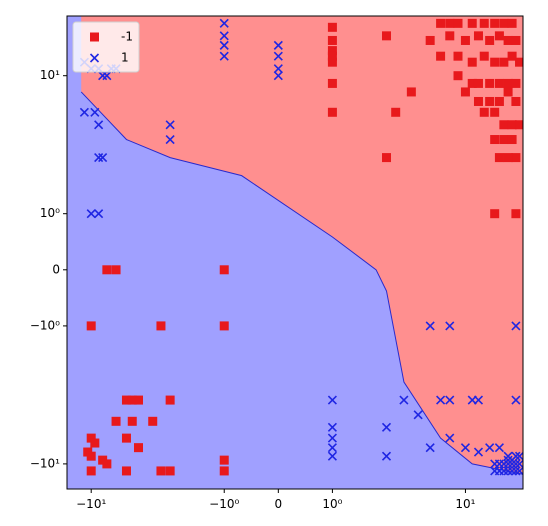 The image size is (548, 526). Describe the element at coordinates (332, 504) in the screenshot. I see `tick-label: 10⁰` at that location.